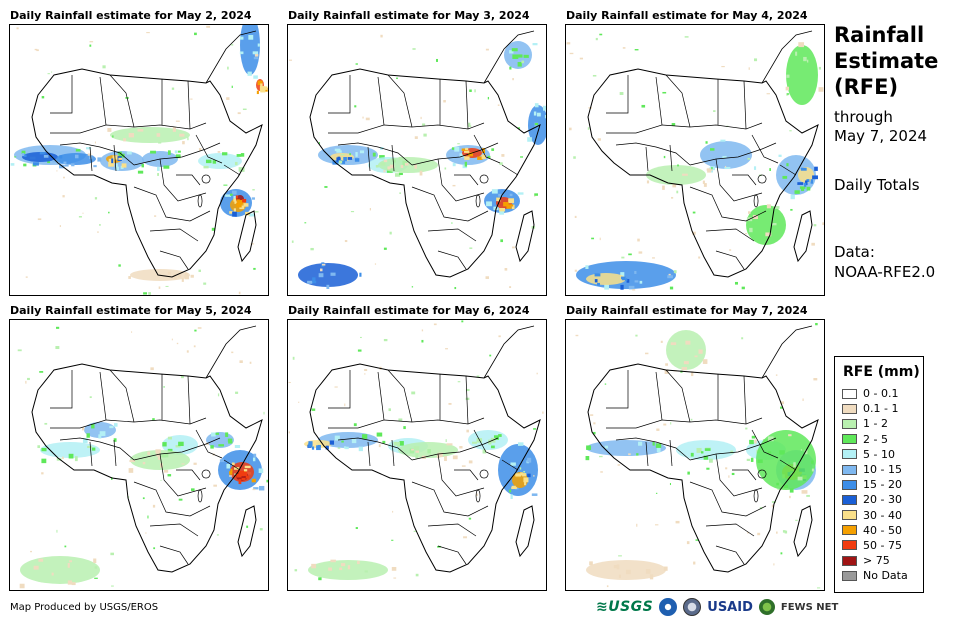 The image size is (970, 624). Describe the element at coordinates (698, 455) in the screenshot. I see `rainfall-field` at that location.